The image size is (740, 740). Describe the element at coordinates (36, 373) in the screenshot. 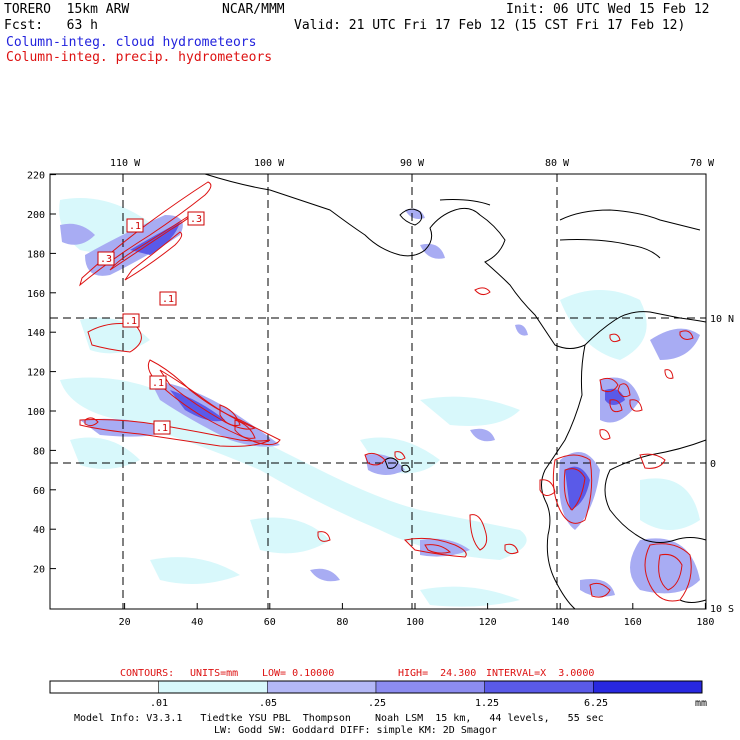

I see `y-tick-label: 120` at that location.